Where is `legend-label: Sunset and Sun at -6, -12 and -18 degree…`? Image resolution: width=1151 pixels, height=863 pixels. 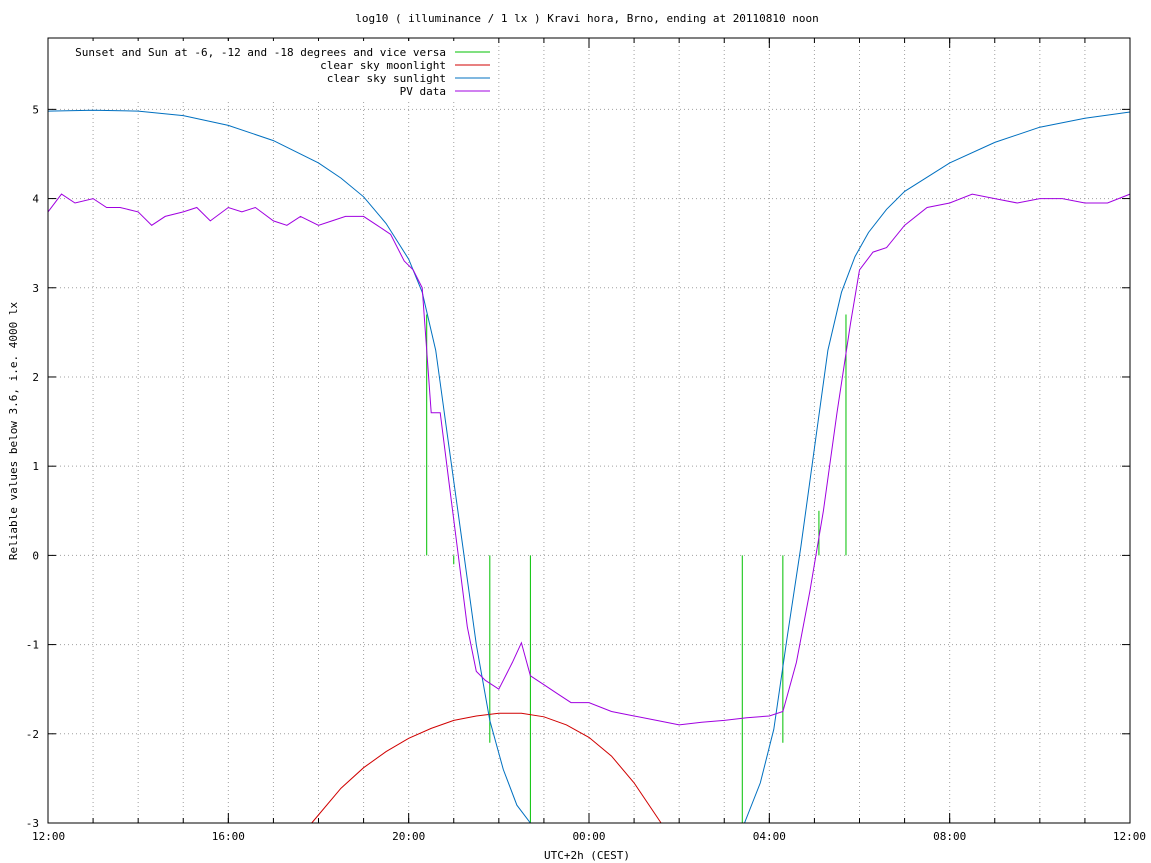 legend-label: Sunset and Sun at -6, -12 and -18 degree… is located at coordinates (260, 52).